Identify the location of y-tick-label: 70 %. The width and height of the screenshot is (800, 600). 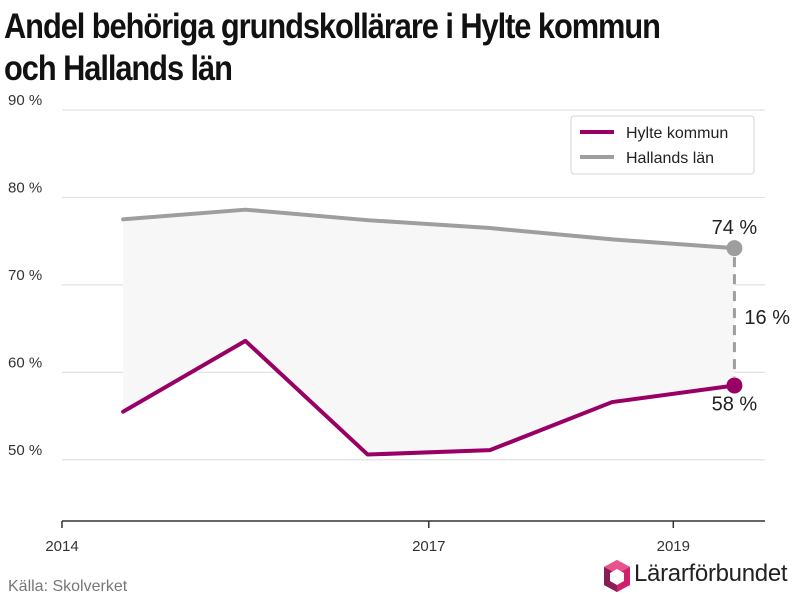
(25, 275).